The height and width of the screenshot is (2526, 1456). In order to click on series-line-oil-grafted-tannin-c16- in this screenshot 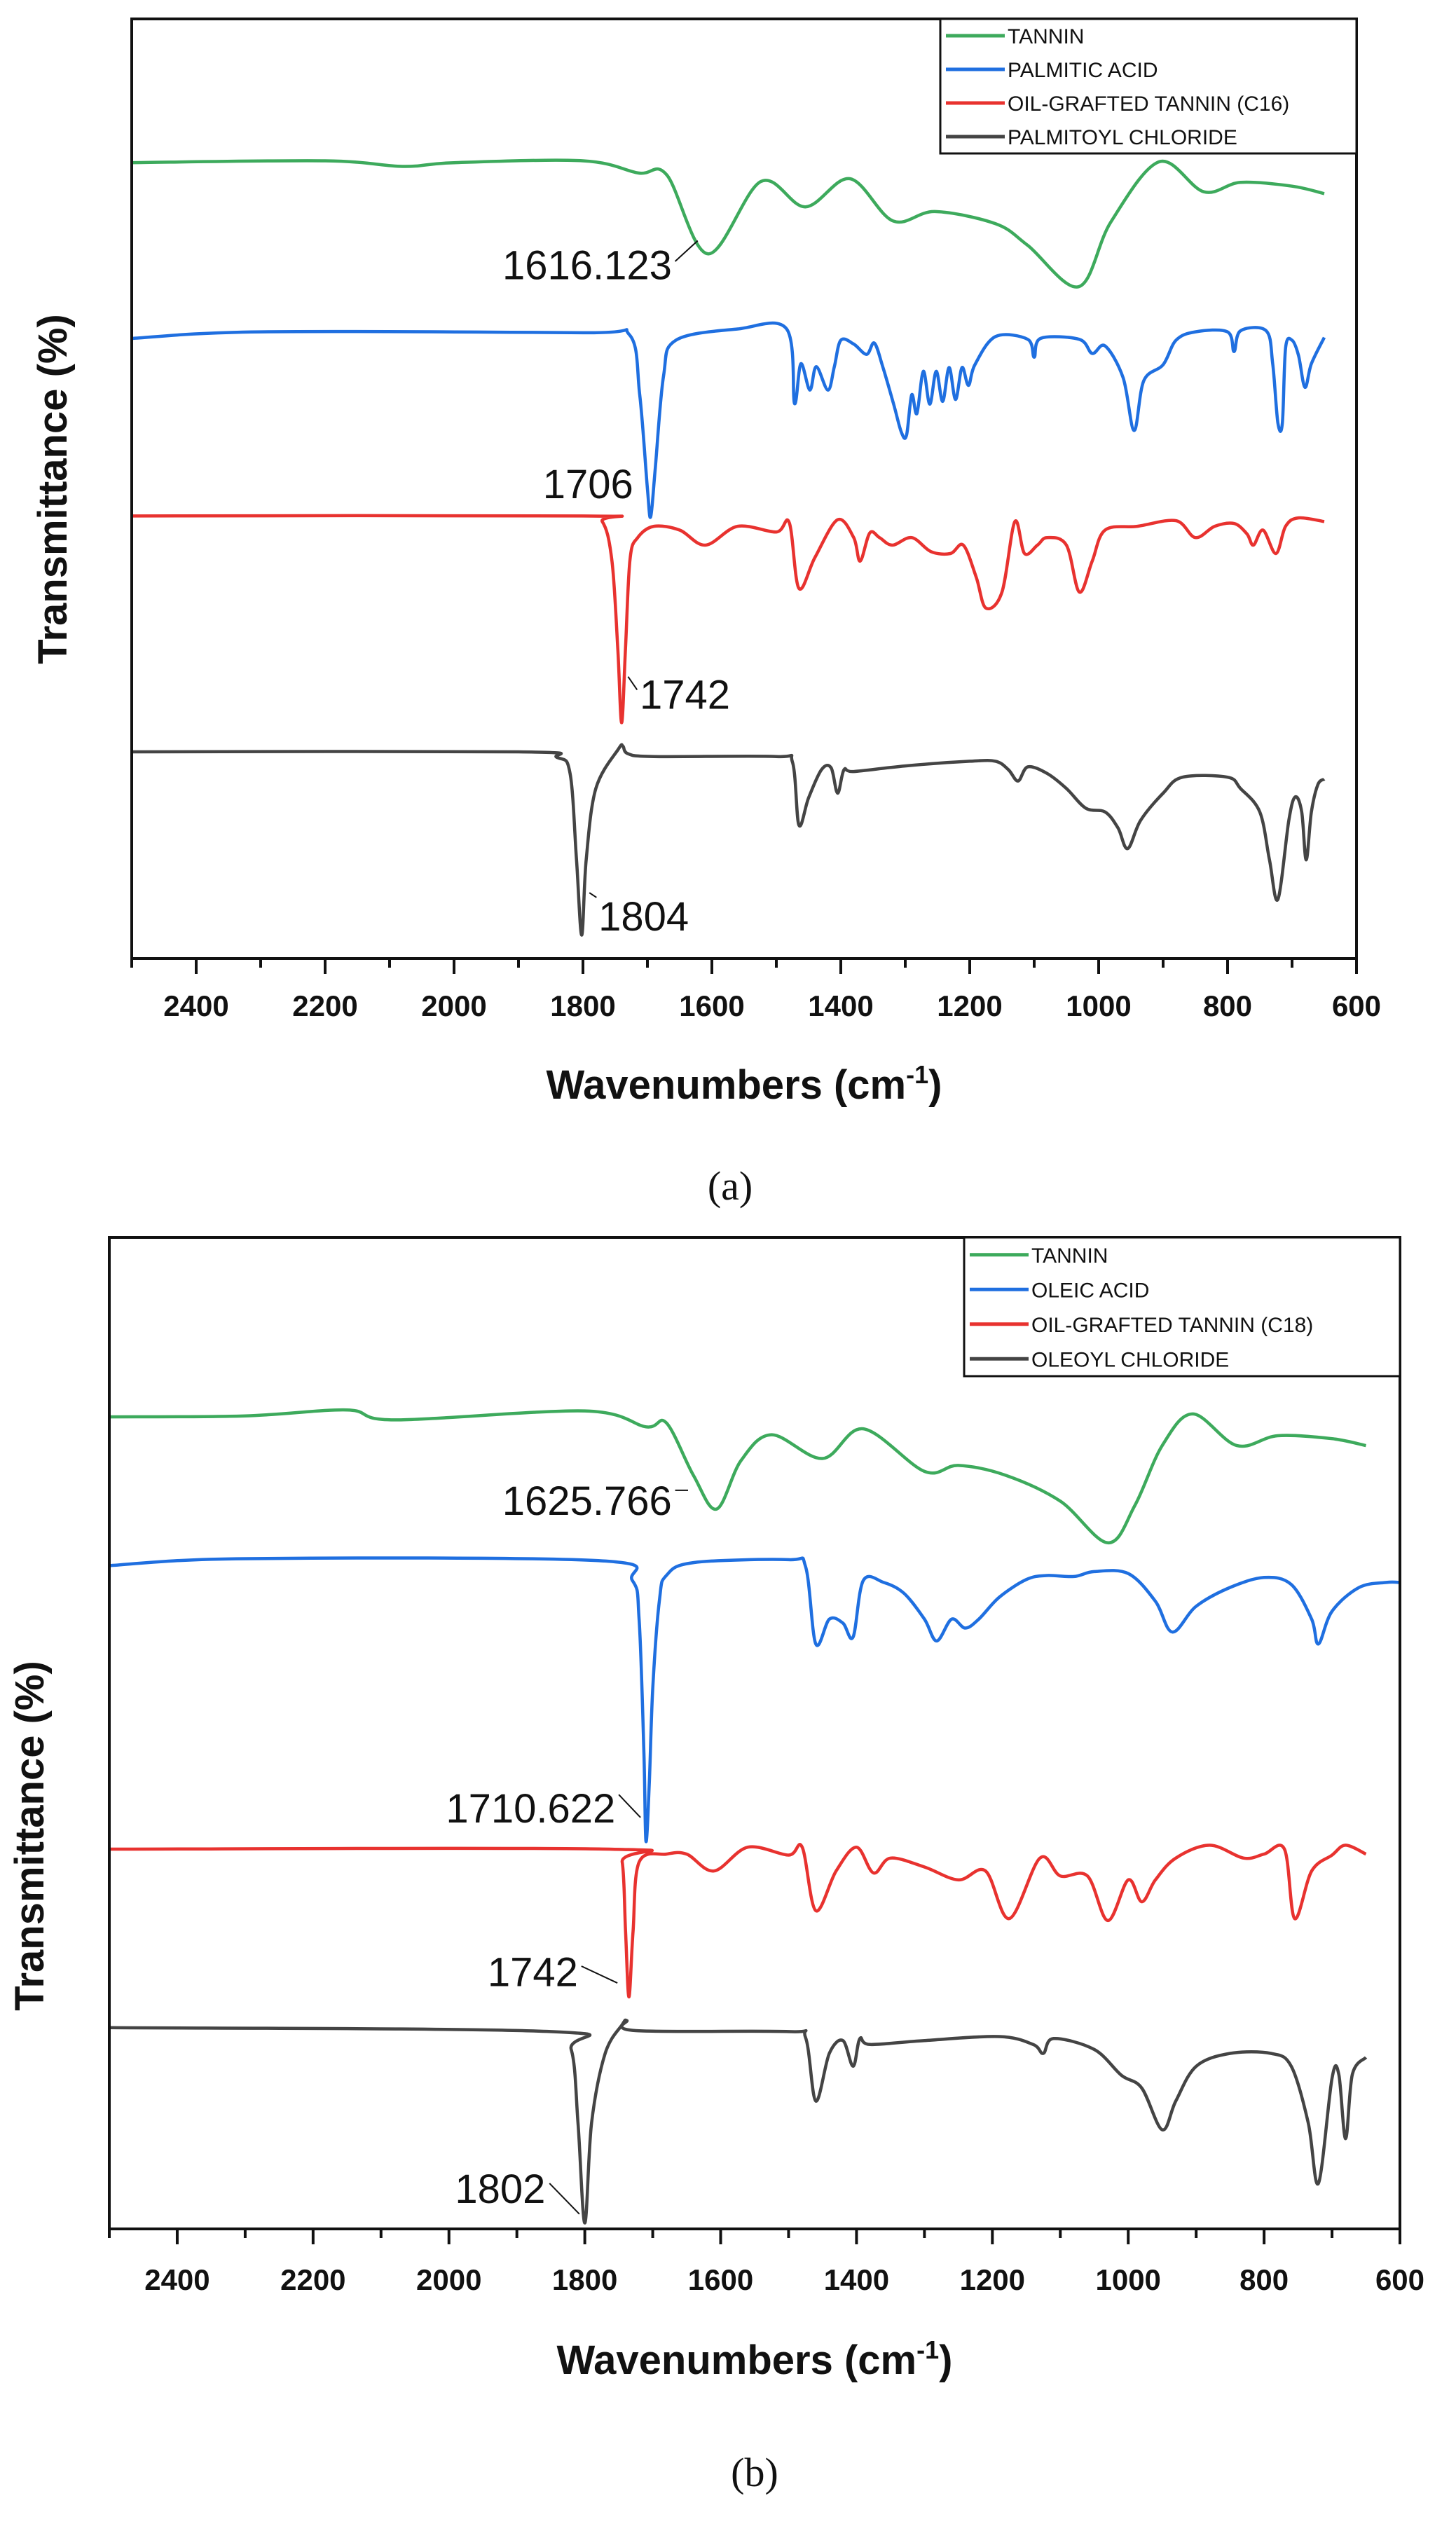, I will do `click(728, 619)`.